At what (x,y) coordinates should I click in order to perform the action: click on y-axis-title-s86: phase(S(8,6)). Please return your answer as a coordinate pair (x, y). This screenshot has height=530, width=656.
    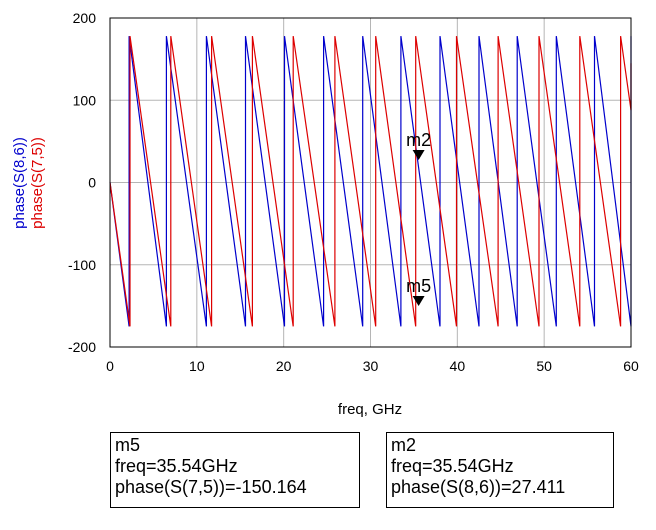
    Looking at the image, I should click on (19, 183).